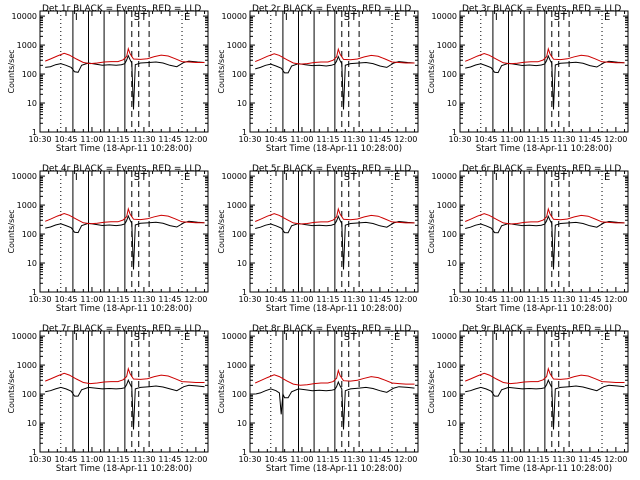 The width and height of the screenshot is (640, 480). What do you see at coordinates (331, 169) in the screenshot?
I see `panel-title: Det 5r BLACK = Events, RED = LLD` at bounding box center [331, 169].